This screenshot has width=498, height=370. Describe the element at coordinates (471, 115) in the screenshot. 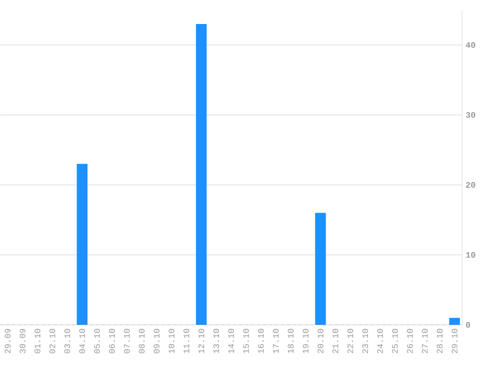

I see `y-tick-label: 30` at that location.